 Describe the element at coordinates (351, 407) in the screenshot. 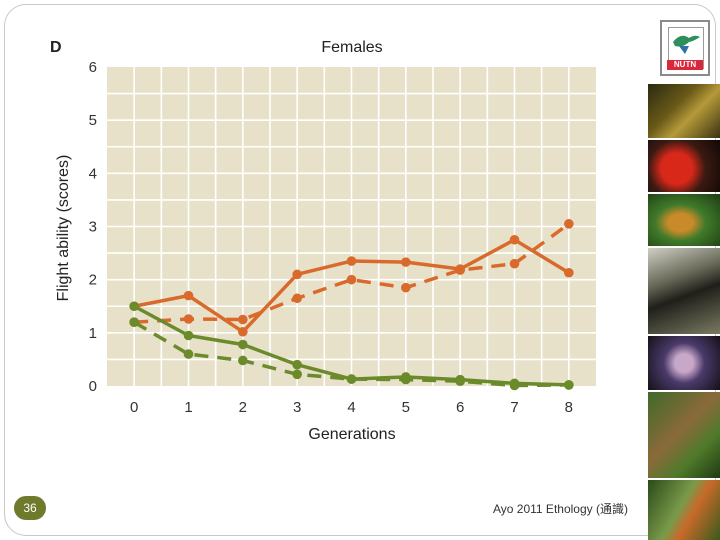

I see `x-tick-label: 4` at that location.